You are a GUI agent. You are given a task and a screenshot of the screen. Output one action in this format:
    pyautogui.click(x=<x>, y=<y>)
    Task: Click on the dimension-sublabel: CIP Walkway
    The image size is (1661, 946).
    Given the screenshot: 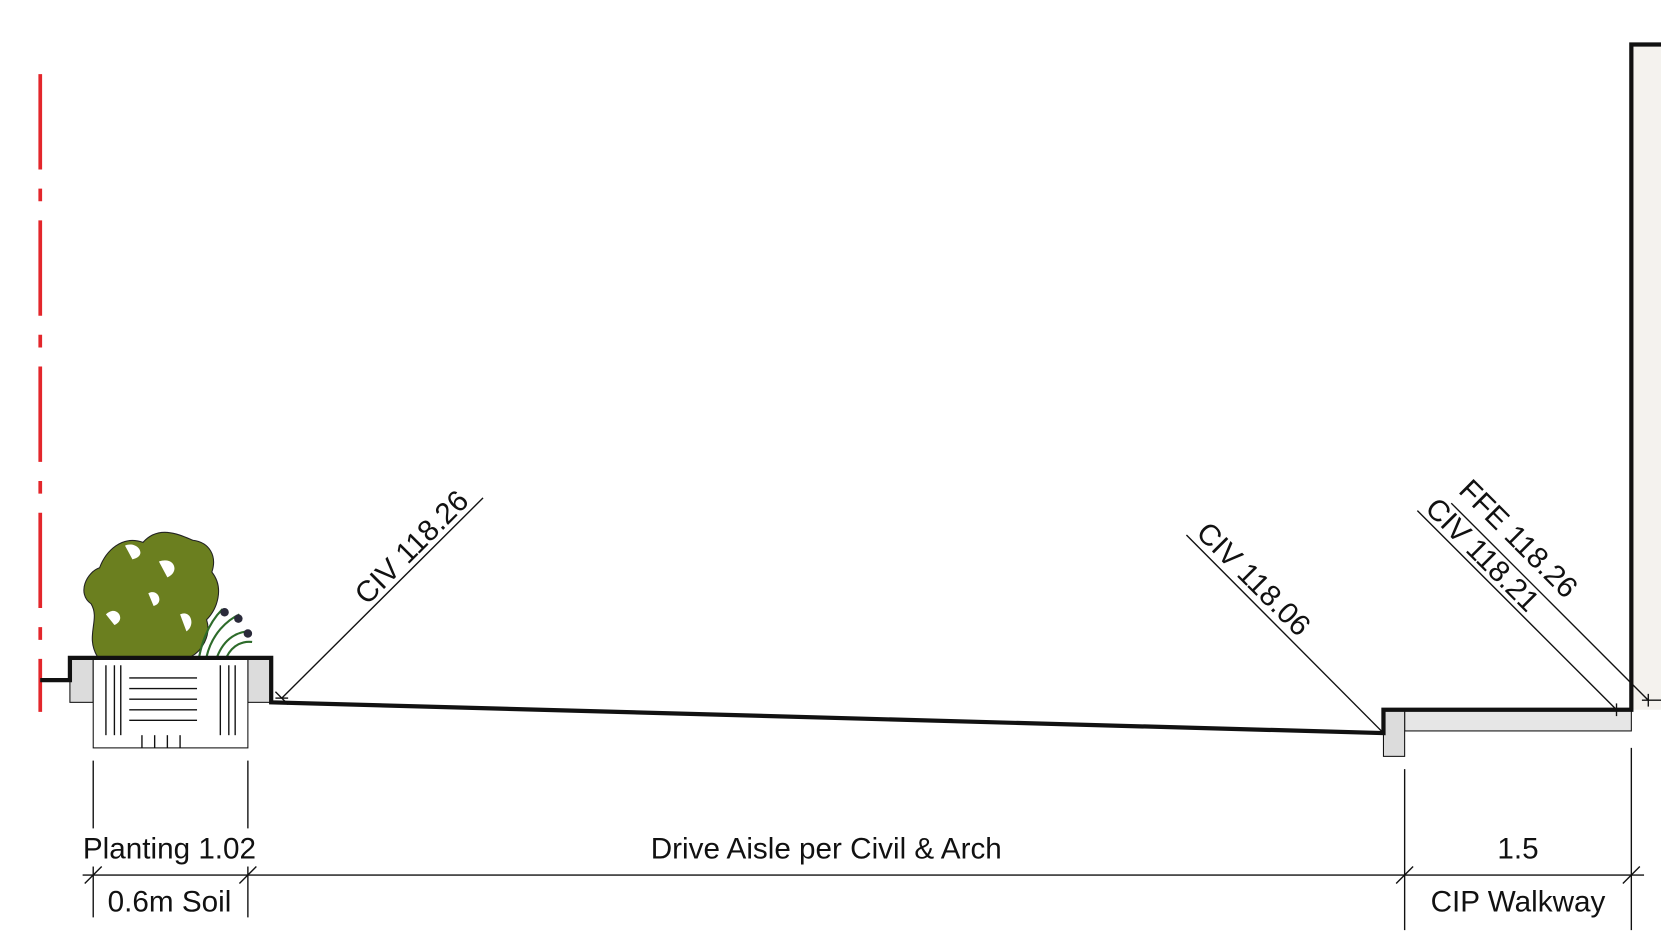 What is the action you would take?
    pyautogui.click(x=1518, y=901)
    